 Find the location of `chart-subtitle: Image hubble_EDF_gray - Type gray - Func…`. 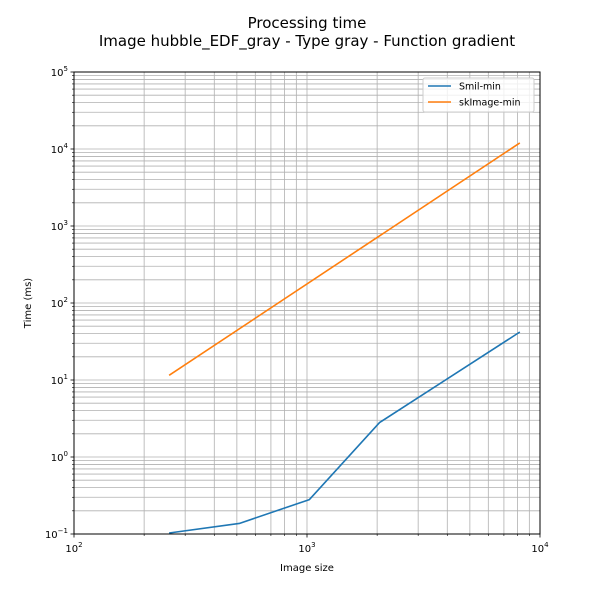

chart-subtitle: Image hubble_EDF_gray - Type gray - Func… is located at coordinates (307, 41).